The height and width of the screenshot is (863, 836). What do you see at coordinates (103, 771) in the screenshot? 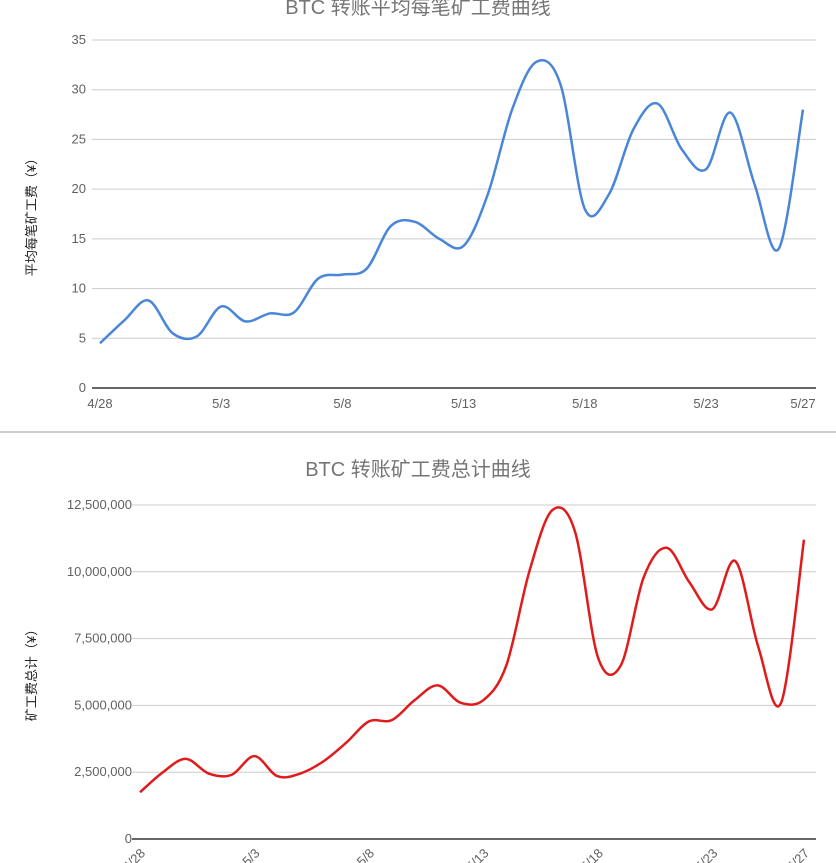
I see `y-tick-label: 2,500,000` at bounding box center [103, 771].